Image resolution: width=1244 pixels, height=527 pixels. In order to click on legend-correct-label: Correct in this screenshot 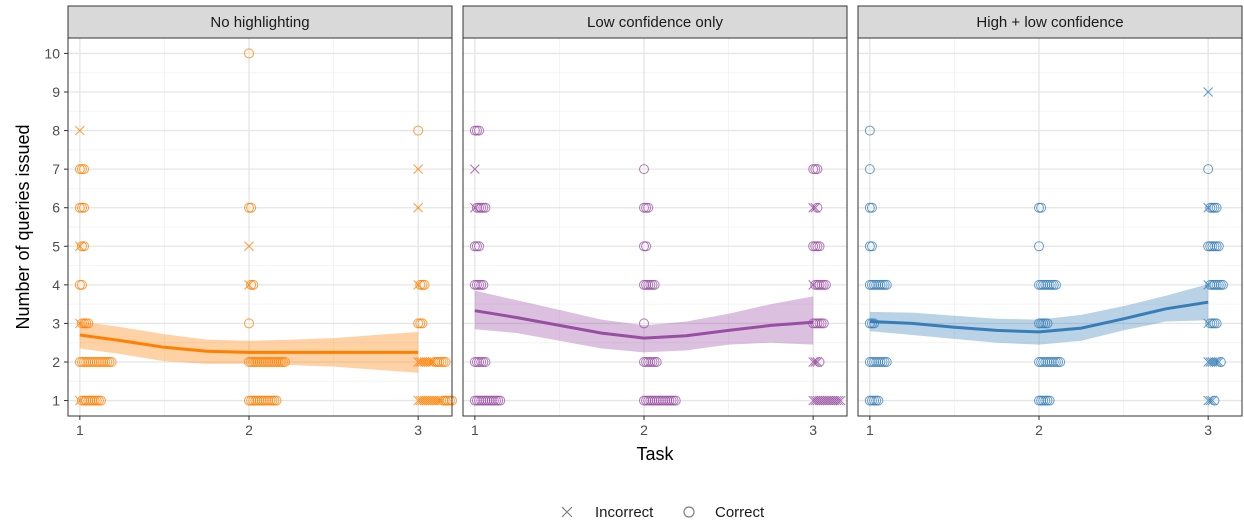, I will do `click(740, 512)`.